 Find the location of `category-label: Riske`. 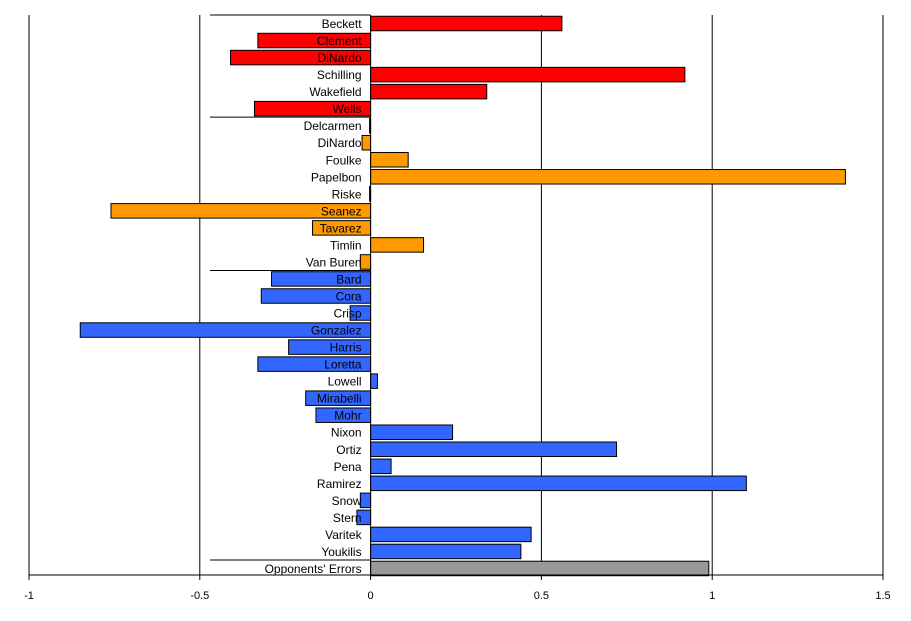

category-label: Riske is located at coordinates (347, 194).